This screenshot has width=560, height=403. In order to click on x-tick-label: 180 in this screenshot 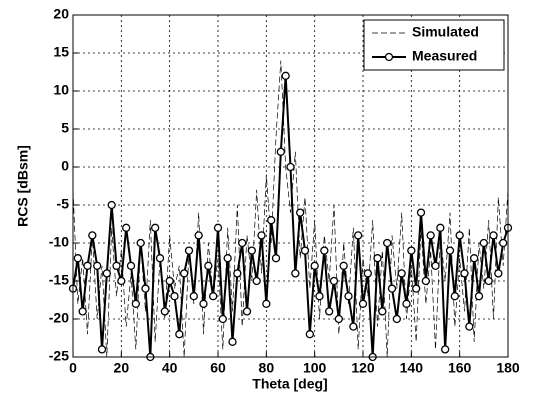, I will do `click(508, 368)`.